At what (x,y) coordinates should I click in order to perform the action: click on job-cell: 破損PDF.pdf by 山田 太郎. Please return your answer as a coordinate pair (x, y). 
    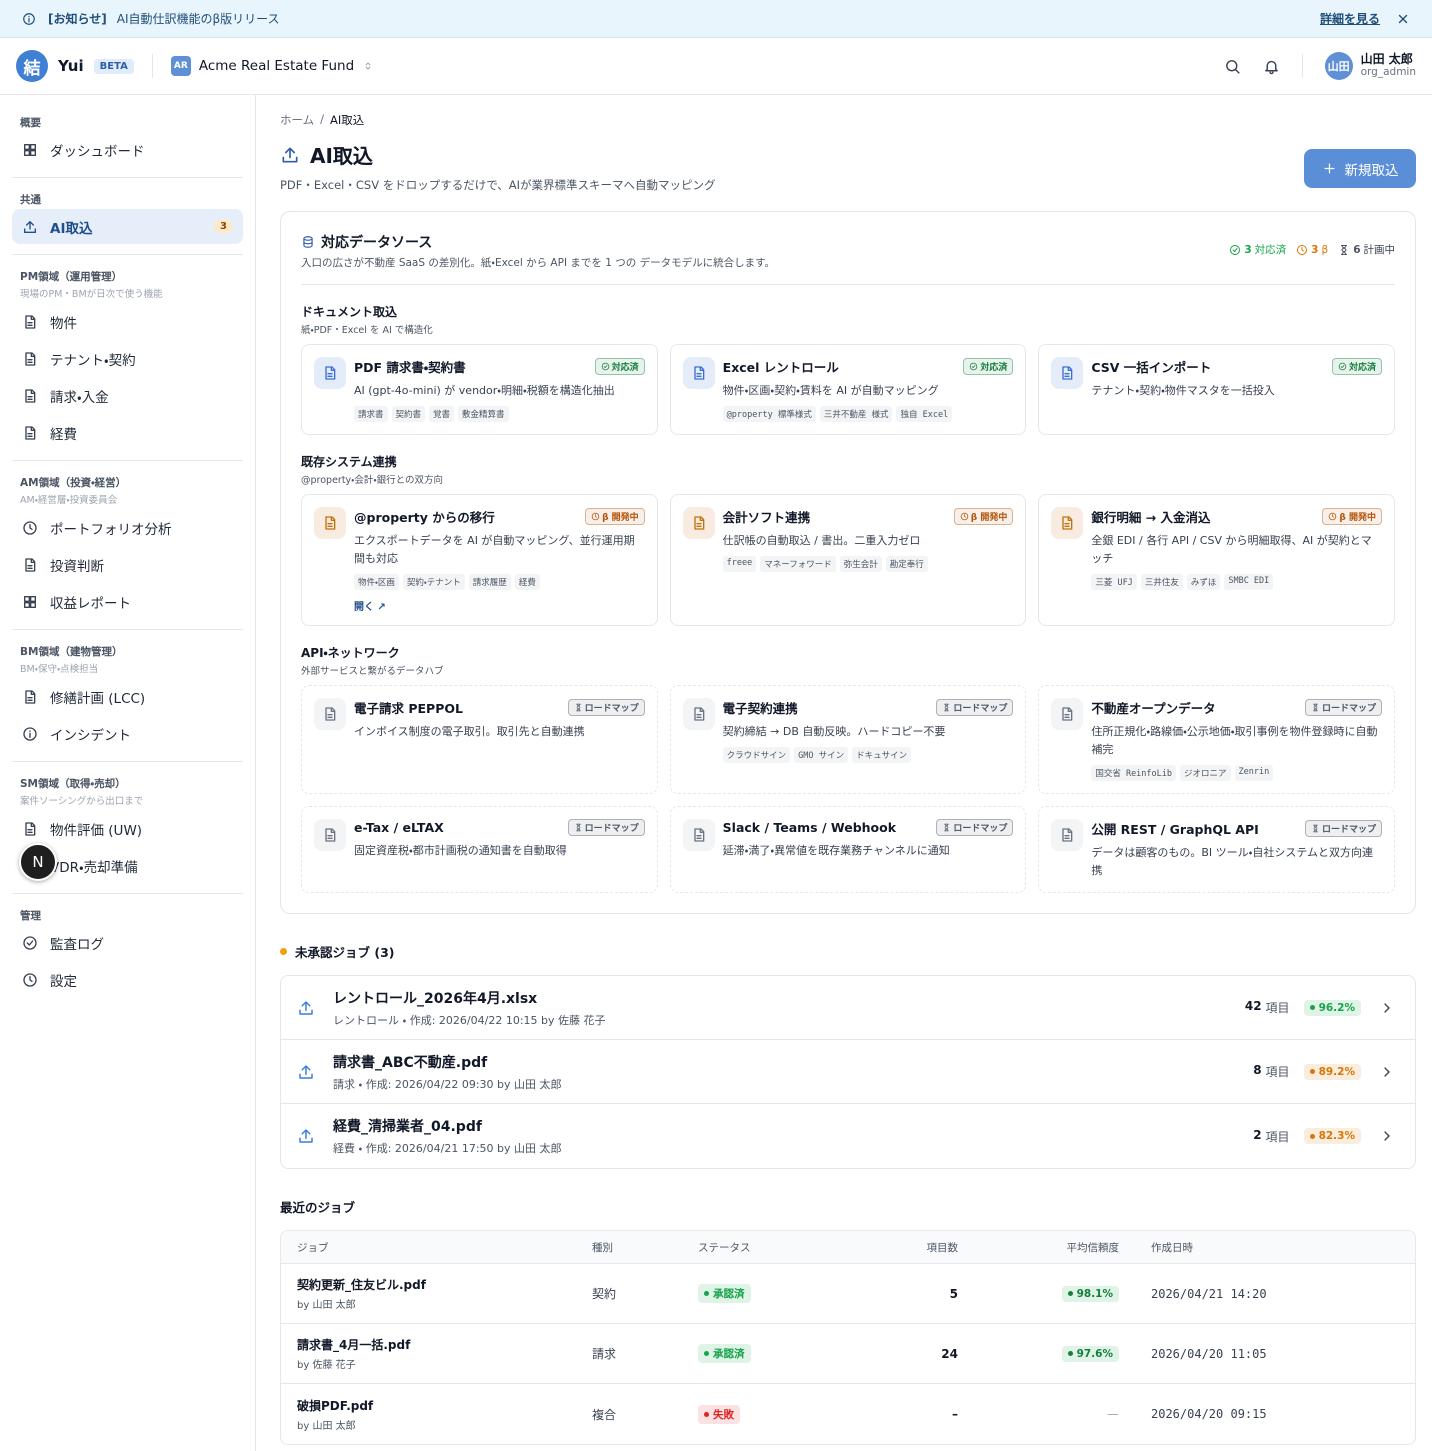
    Looking at the image, I should click on (444, 1414).